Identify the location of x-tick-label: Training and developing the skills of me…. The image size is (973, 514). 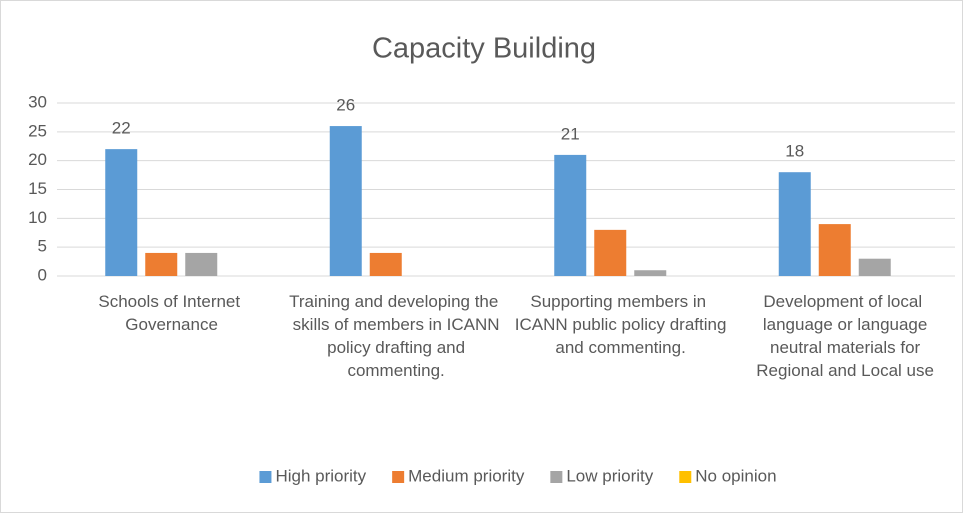
(394, 336).